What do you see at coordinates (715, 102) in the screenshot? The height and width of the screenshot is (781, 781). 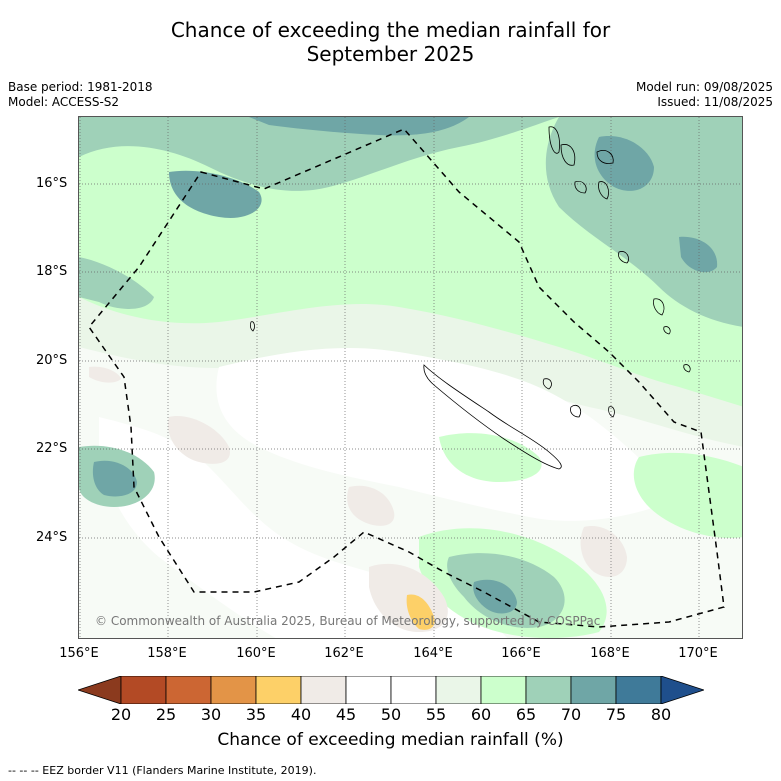 I see `issued-date: Issued: 11/08/2025` at bounding box center [715, 102].